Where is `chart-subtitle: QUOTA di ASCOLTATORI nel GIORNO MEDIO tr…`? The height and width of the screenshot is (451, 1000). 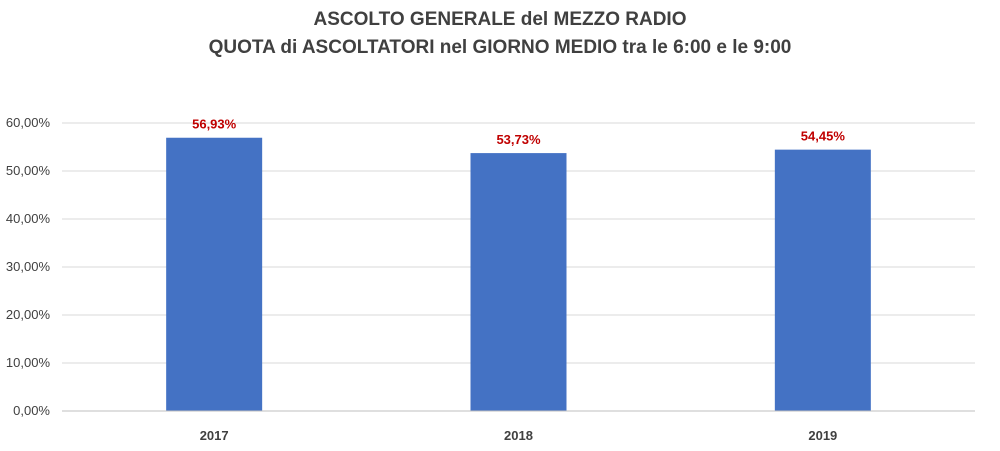
chart-subtitle: QUOTA di ASCOLTATORI nel GIORNO MEDIO tr… is located at coordinates (500, 47).